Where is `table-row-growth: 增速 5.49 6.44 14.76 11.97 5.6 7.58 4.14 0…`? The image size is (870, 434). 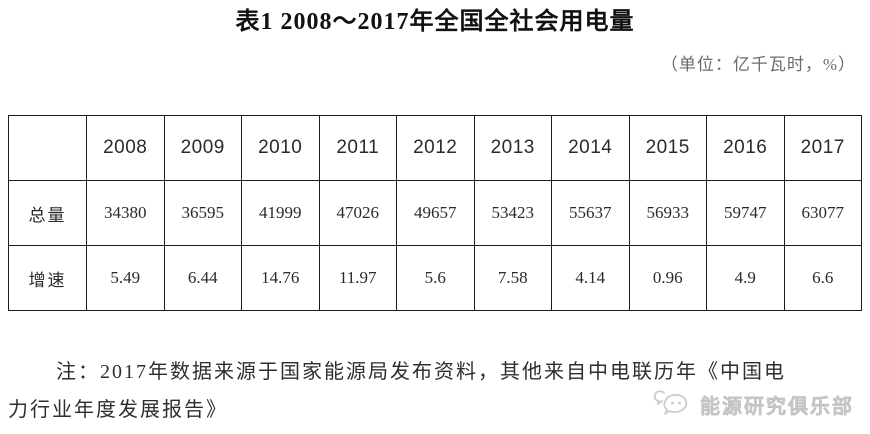
table-row-growth: 增速 5.49 6.44 14.76 11.97 5.6 7.58 4.14 0… is located at coordinates (435, 278).